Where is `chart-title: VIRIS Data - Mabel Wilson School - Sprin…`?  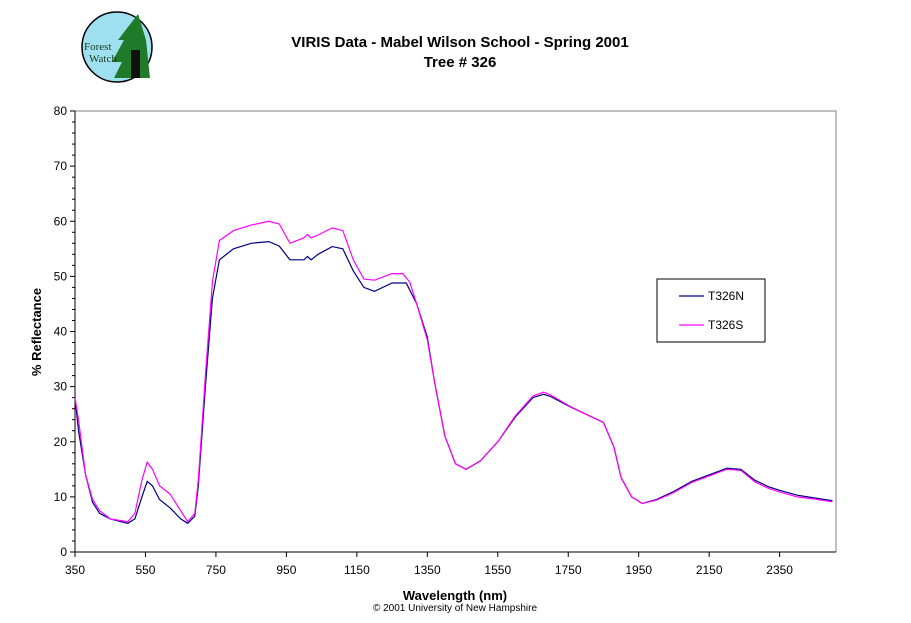
chart-title: VIRIS Data - Mabel Wilson School - Sprin… is located at coordinates (459, 42).